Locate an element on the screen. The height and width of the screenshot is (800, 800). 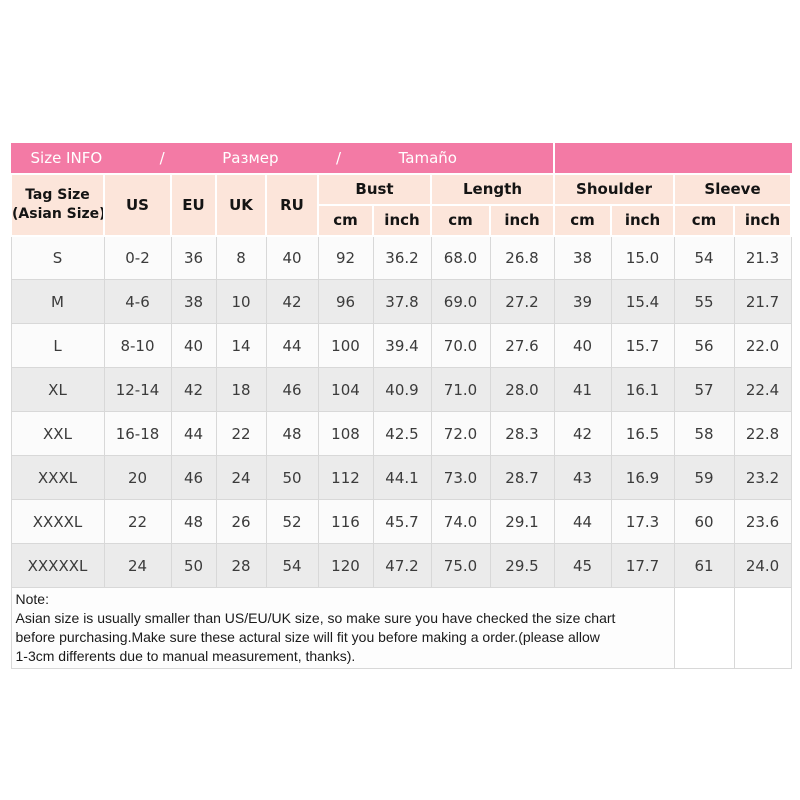
cell-length-cm: 70.0 is located at coordinates (460, 345).